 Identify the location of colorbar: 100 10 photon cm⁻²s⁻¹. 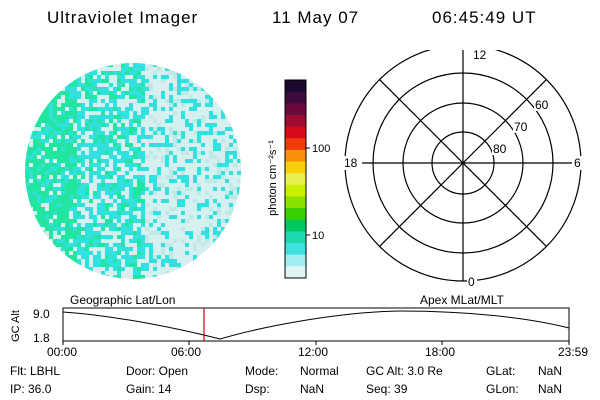
(298, 179).